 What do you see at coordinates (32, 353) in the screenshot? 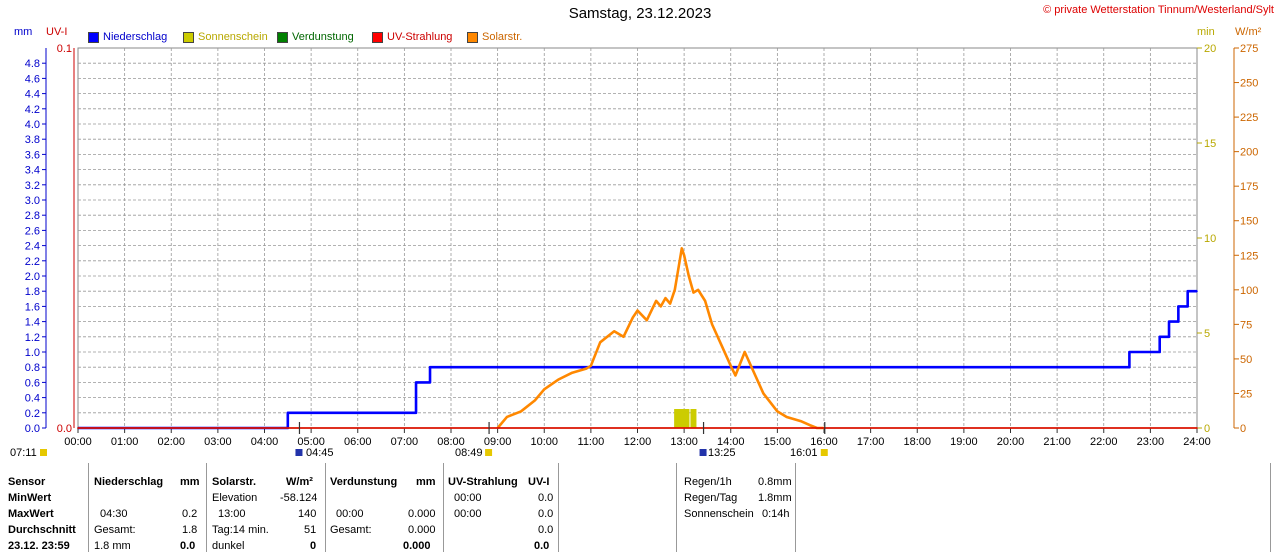
I see `mm-tick-label: 1.0` at bounding box center [32, 353].